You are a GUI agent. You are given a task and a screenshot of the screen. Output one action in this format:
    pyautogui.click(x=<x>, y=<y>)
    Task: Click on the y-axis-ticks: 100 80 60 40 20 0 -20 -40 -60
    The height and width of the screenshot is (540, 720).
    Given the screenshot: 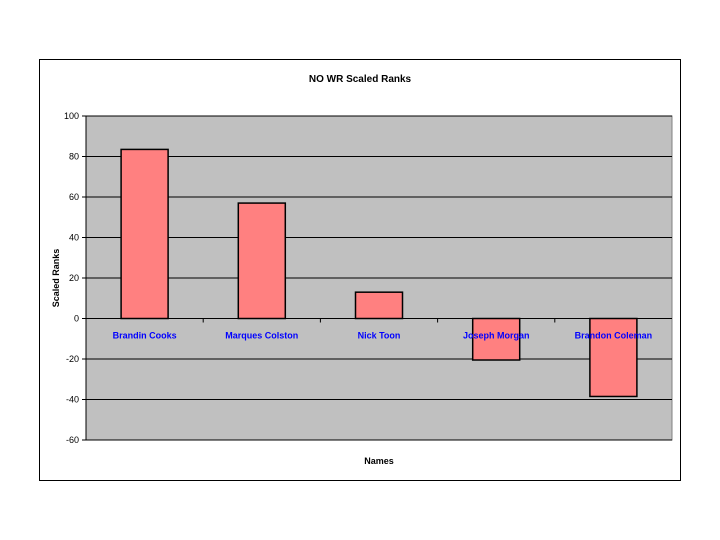 What is the action you would take?
    pyautogui.click(x=75, y=278)
    